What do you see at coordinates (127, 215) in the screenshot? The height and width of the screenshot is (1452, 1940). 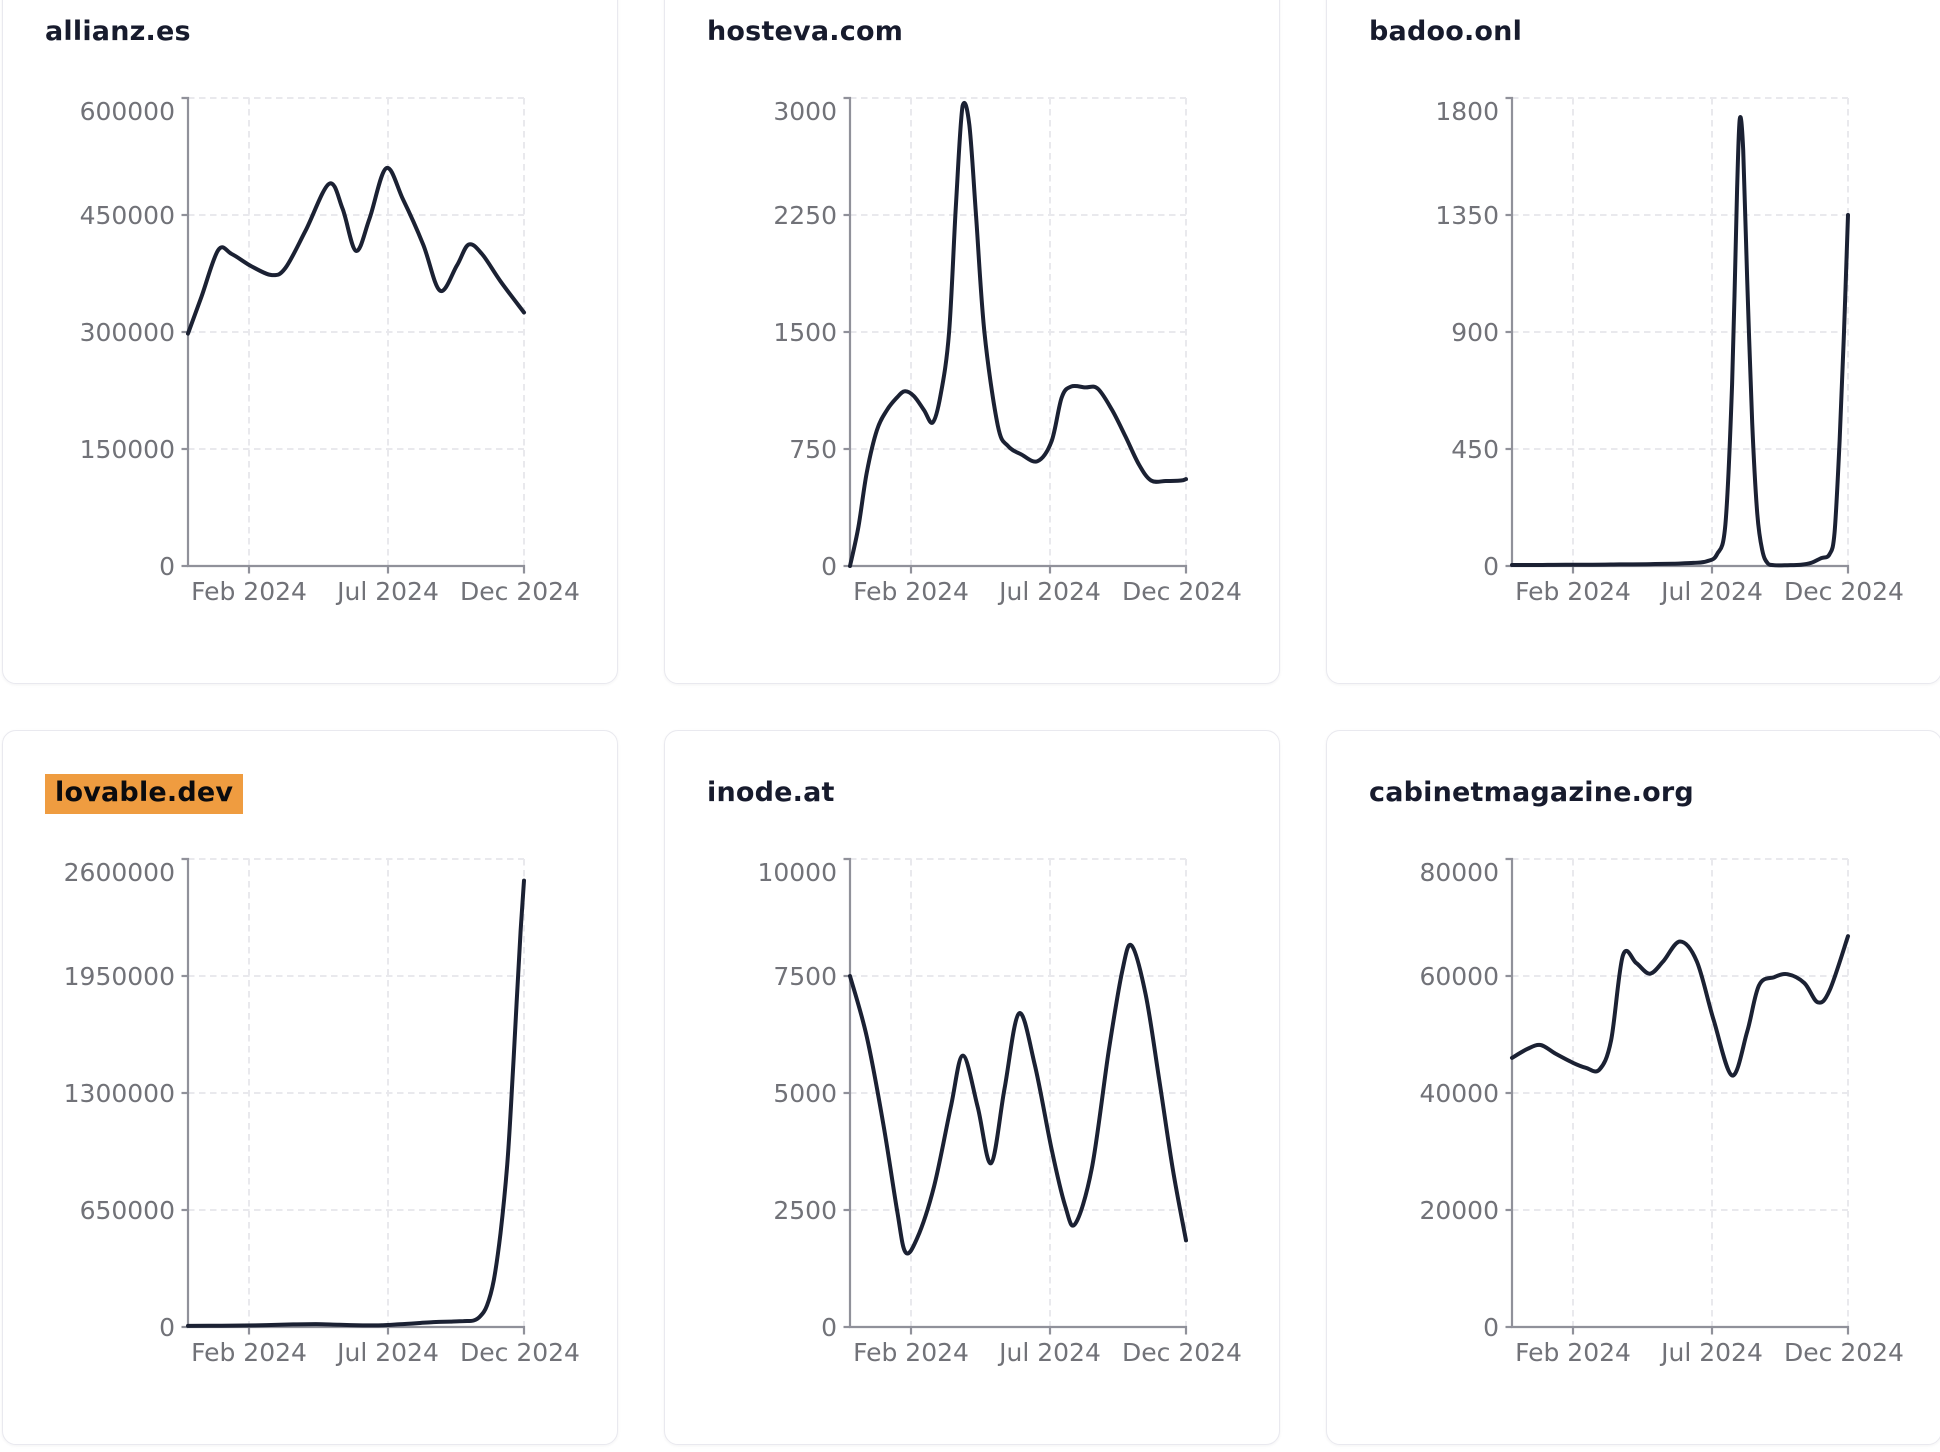 I see `y-tick-label: 450000` at bounding box center [127, 215].